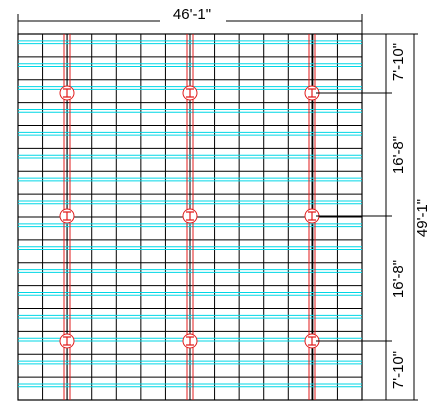  What do you see at coordinates (421, 218) in the screenshot?
I see `overall-height-label: 49'-1"` at bounding box center [421, 218].